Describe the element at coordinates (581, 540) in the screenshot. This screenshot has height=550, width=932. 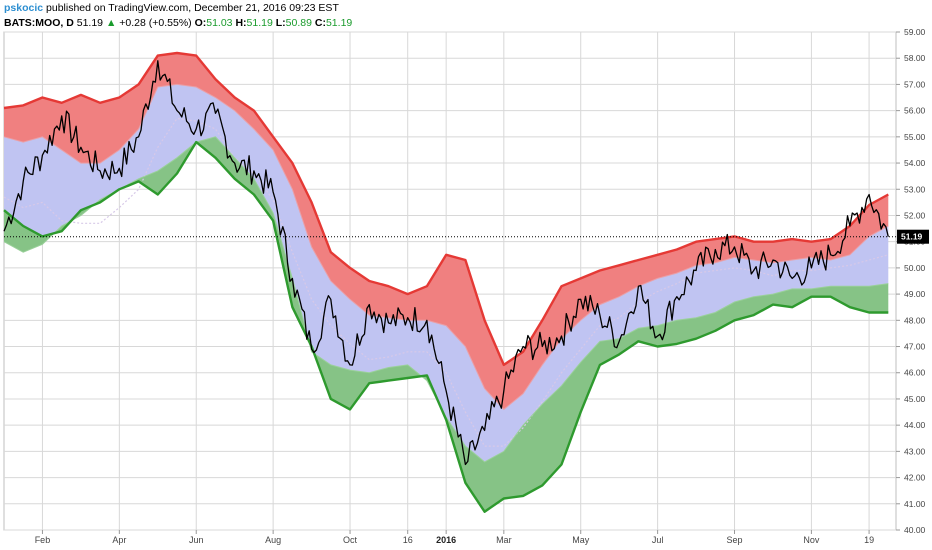
I see `x-tick-label: May` at that location.